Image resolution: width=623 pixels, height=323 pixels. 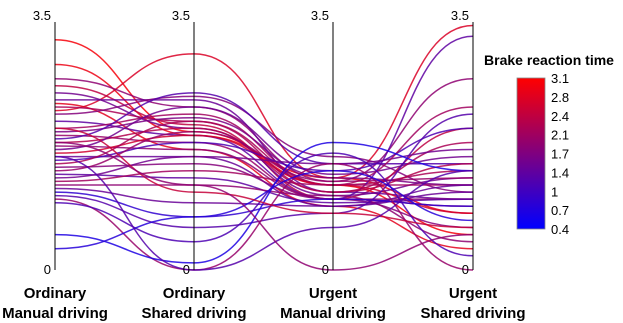 What do you see at coordinates (554, 191) in the screenshot?
I see `colorbar-tick-label: 1` at bounding box center [554, 191].